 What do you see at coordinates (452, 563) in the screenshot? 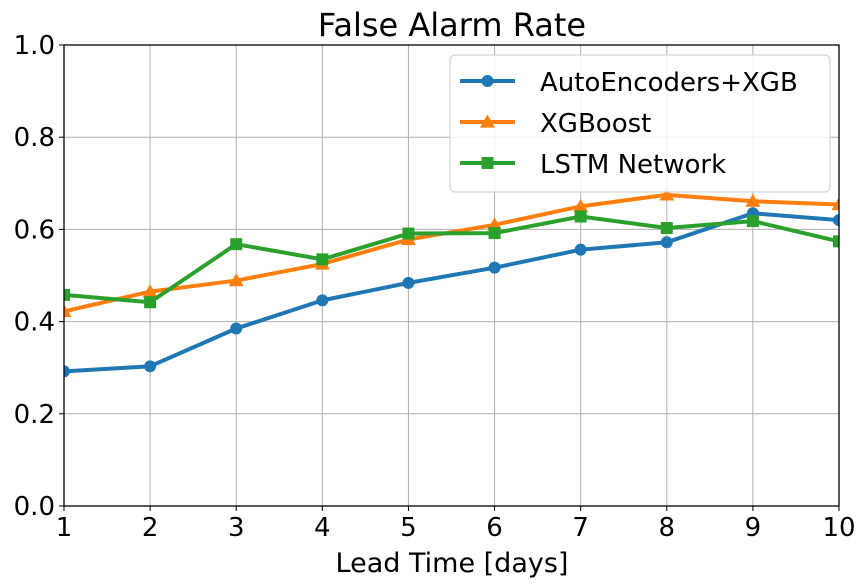
I see `x-axis-label: Lead Time [days]` at bounding box center [452, 563].